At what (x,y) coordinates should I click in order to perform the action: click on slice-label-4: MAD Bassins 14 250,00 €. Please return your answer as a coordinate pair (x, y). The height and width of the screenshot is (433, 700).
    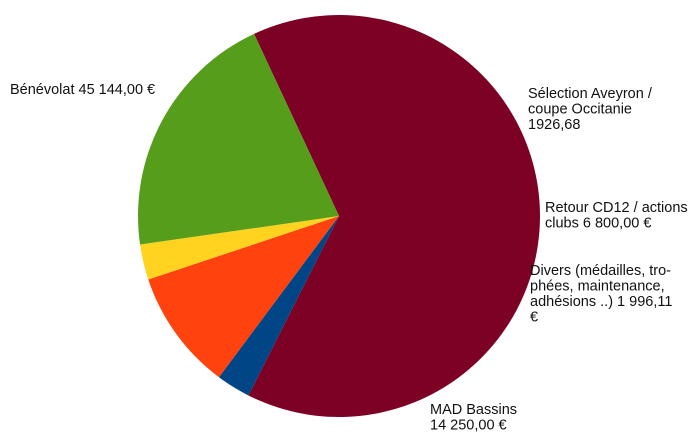
    Looking at the image, I should click on (473, 417).